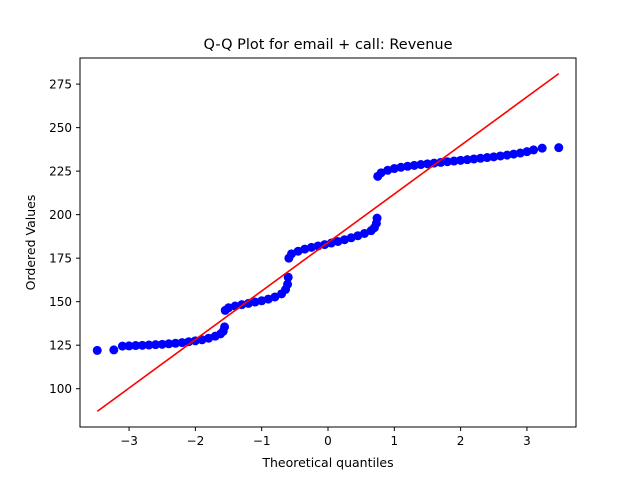 The width and height of the screenshot is (640, 480). I want to click on y-tick-label: 225, so click(60, 171).